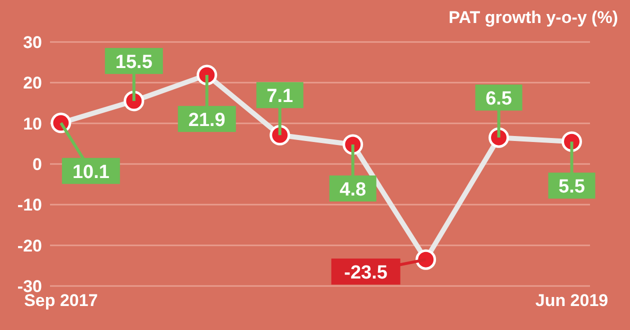  I want to click on y-tick-label: 10, so click(32, 124).